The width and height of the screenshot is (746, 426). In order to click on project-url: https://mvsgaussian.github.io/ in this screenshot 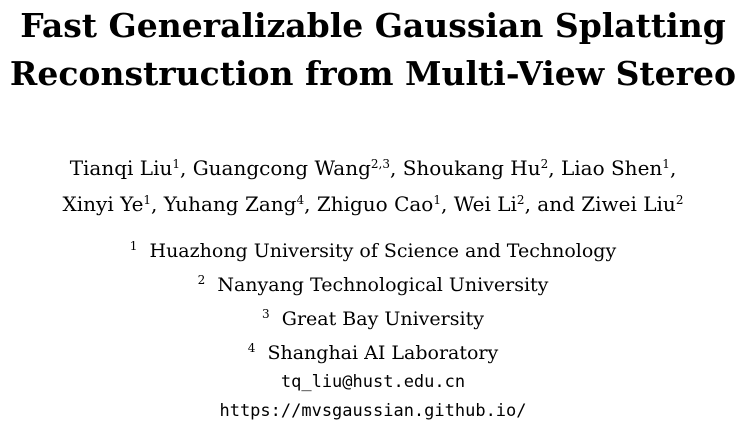, I will do `click(373, 411)`.